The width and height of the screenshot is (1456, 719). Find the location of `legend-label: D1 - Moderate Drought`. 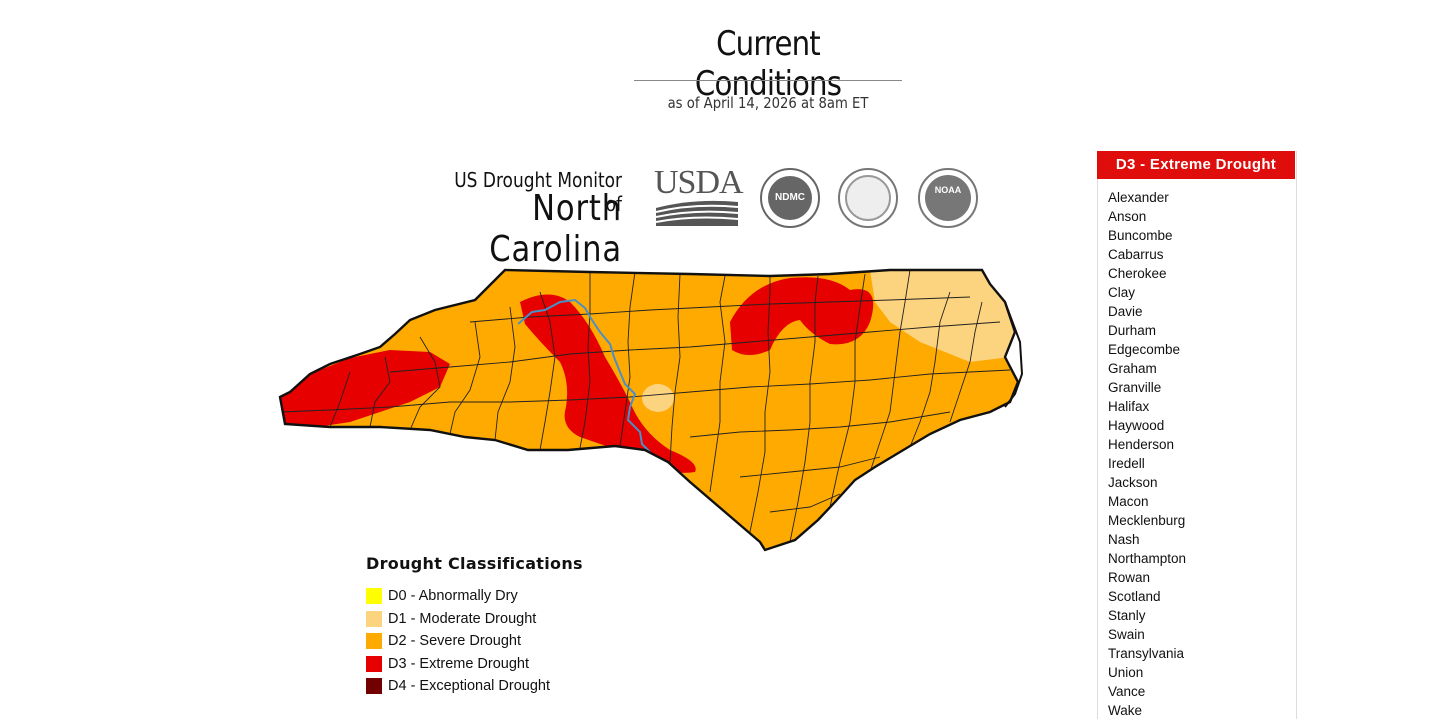

legend-label: D1 - Moderate Drought is located at coordinates (462, 618).